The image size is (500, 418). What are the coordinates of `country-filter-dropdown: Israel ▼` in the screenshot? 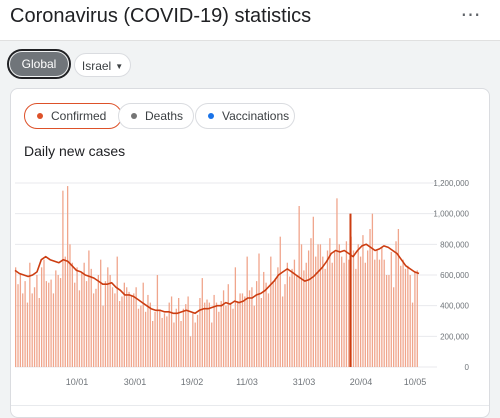 It's located at (102, 65).